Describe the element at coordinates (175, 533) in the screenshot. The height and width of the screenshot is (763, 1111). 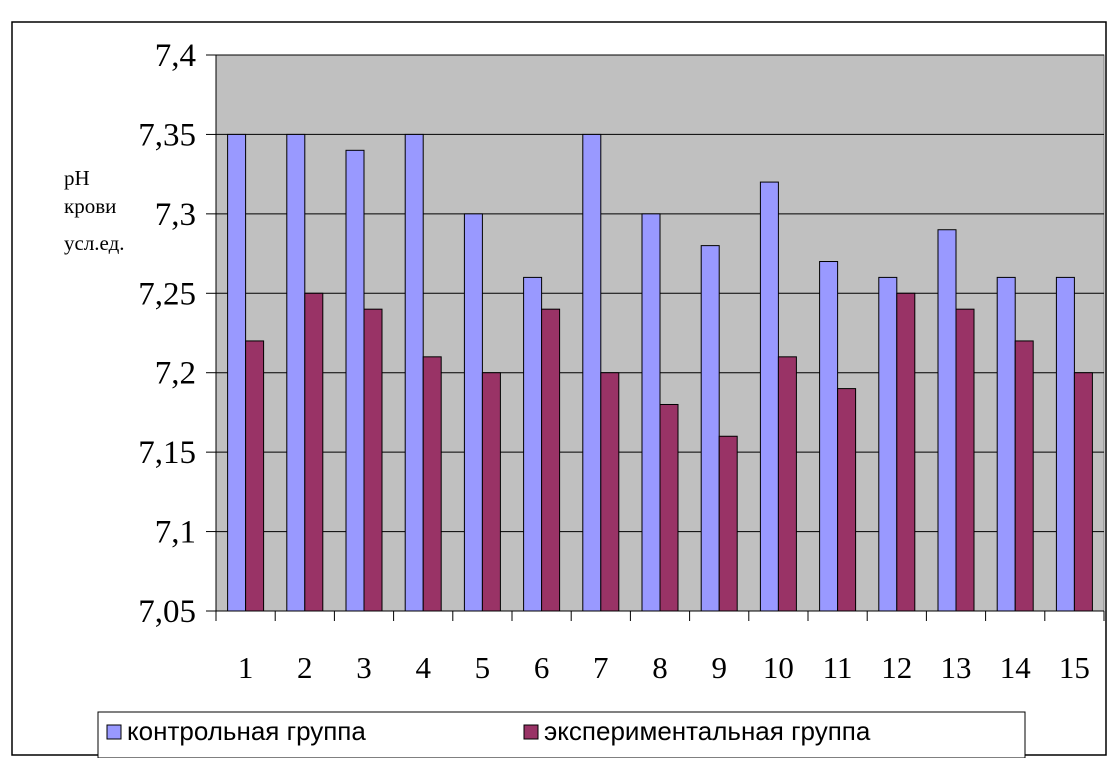
I see `y-tick-label: 7,1` at that location.